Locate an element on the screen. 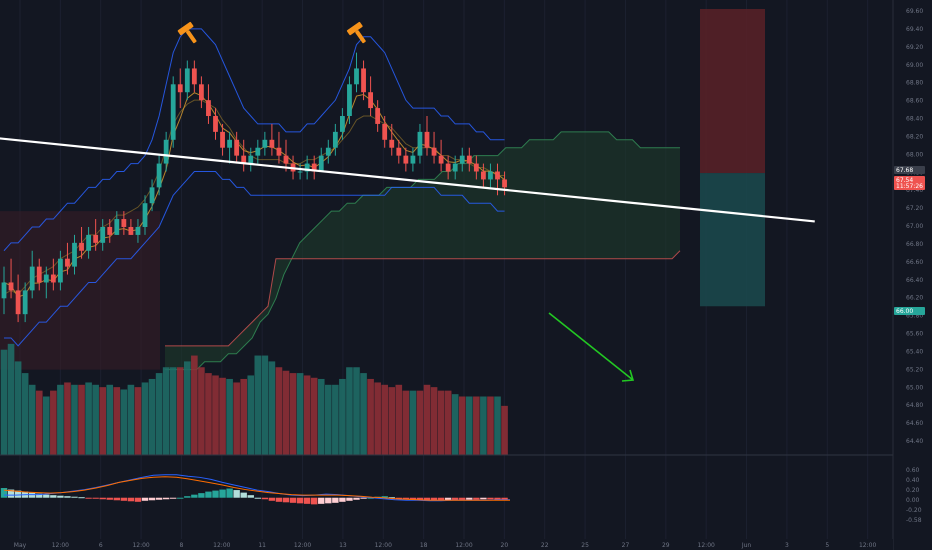 This screenshot has height=550, width=932. price-axis is located at coordinates (912, 275).